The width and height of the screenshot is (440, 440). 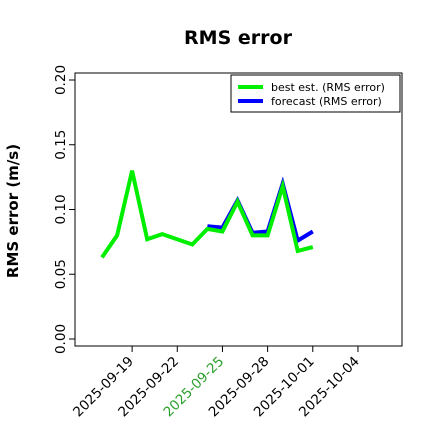 What do you see at coordinates (61, 274) in the screenshot?
I see `y-tick-label: 0.05` at bounding box center [61, 274].